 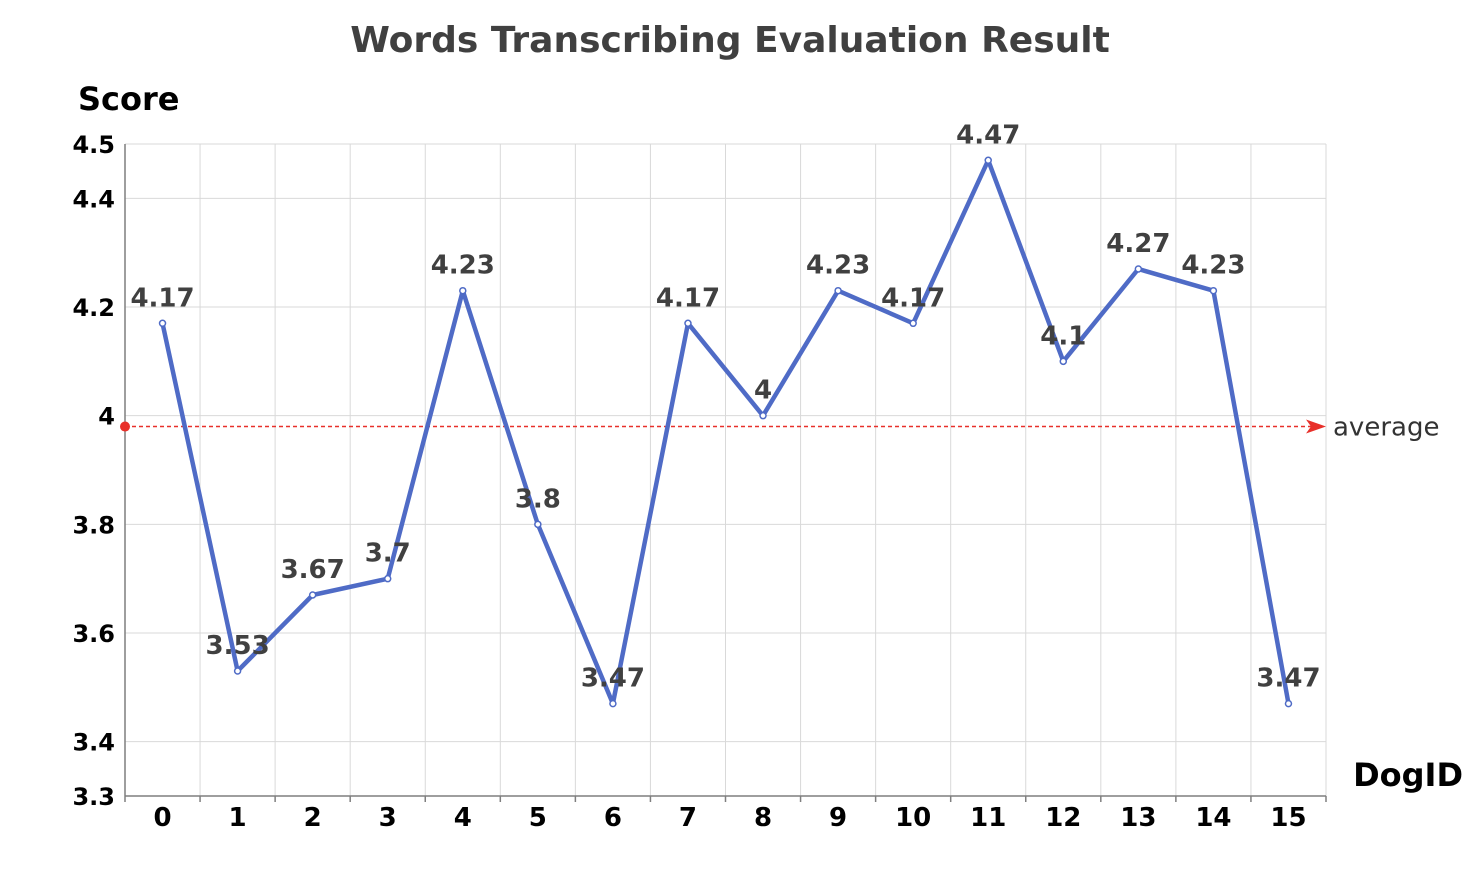 I want to click on data-label: 3.53, so click(x=238, y=646).